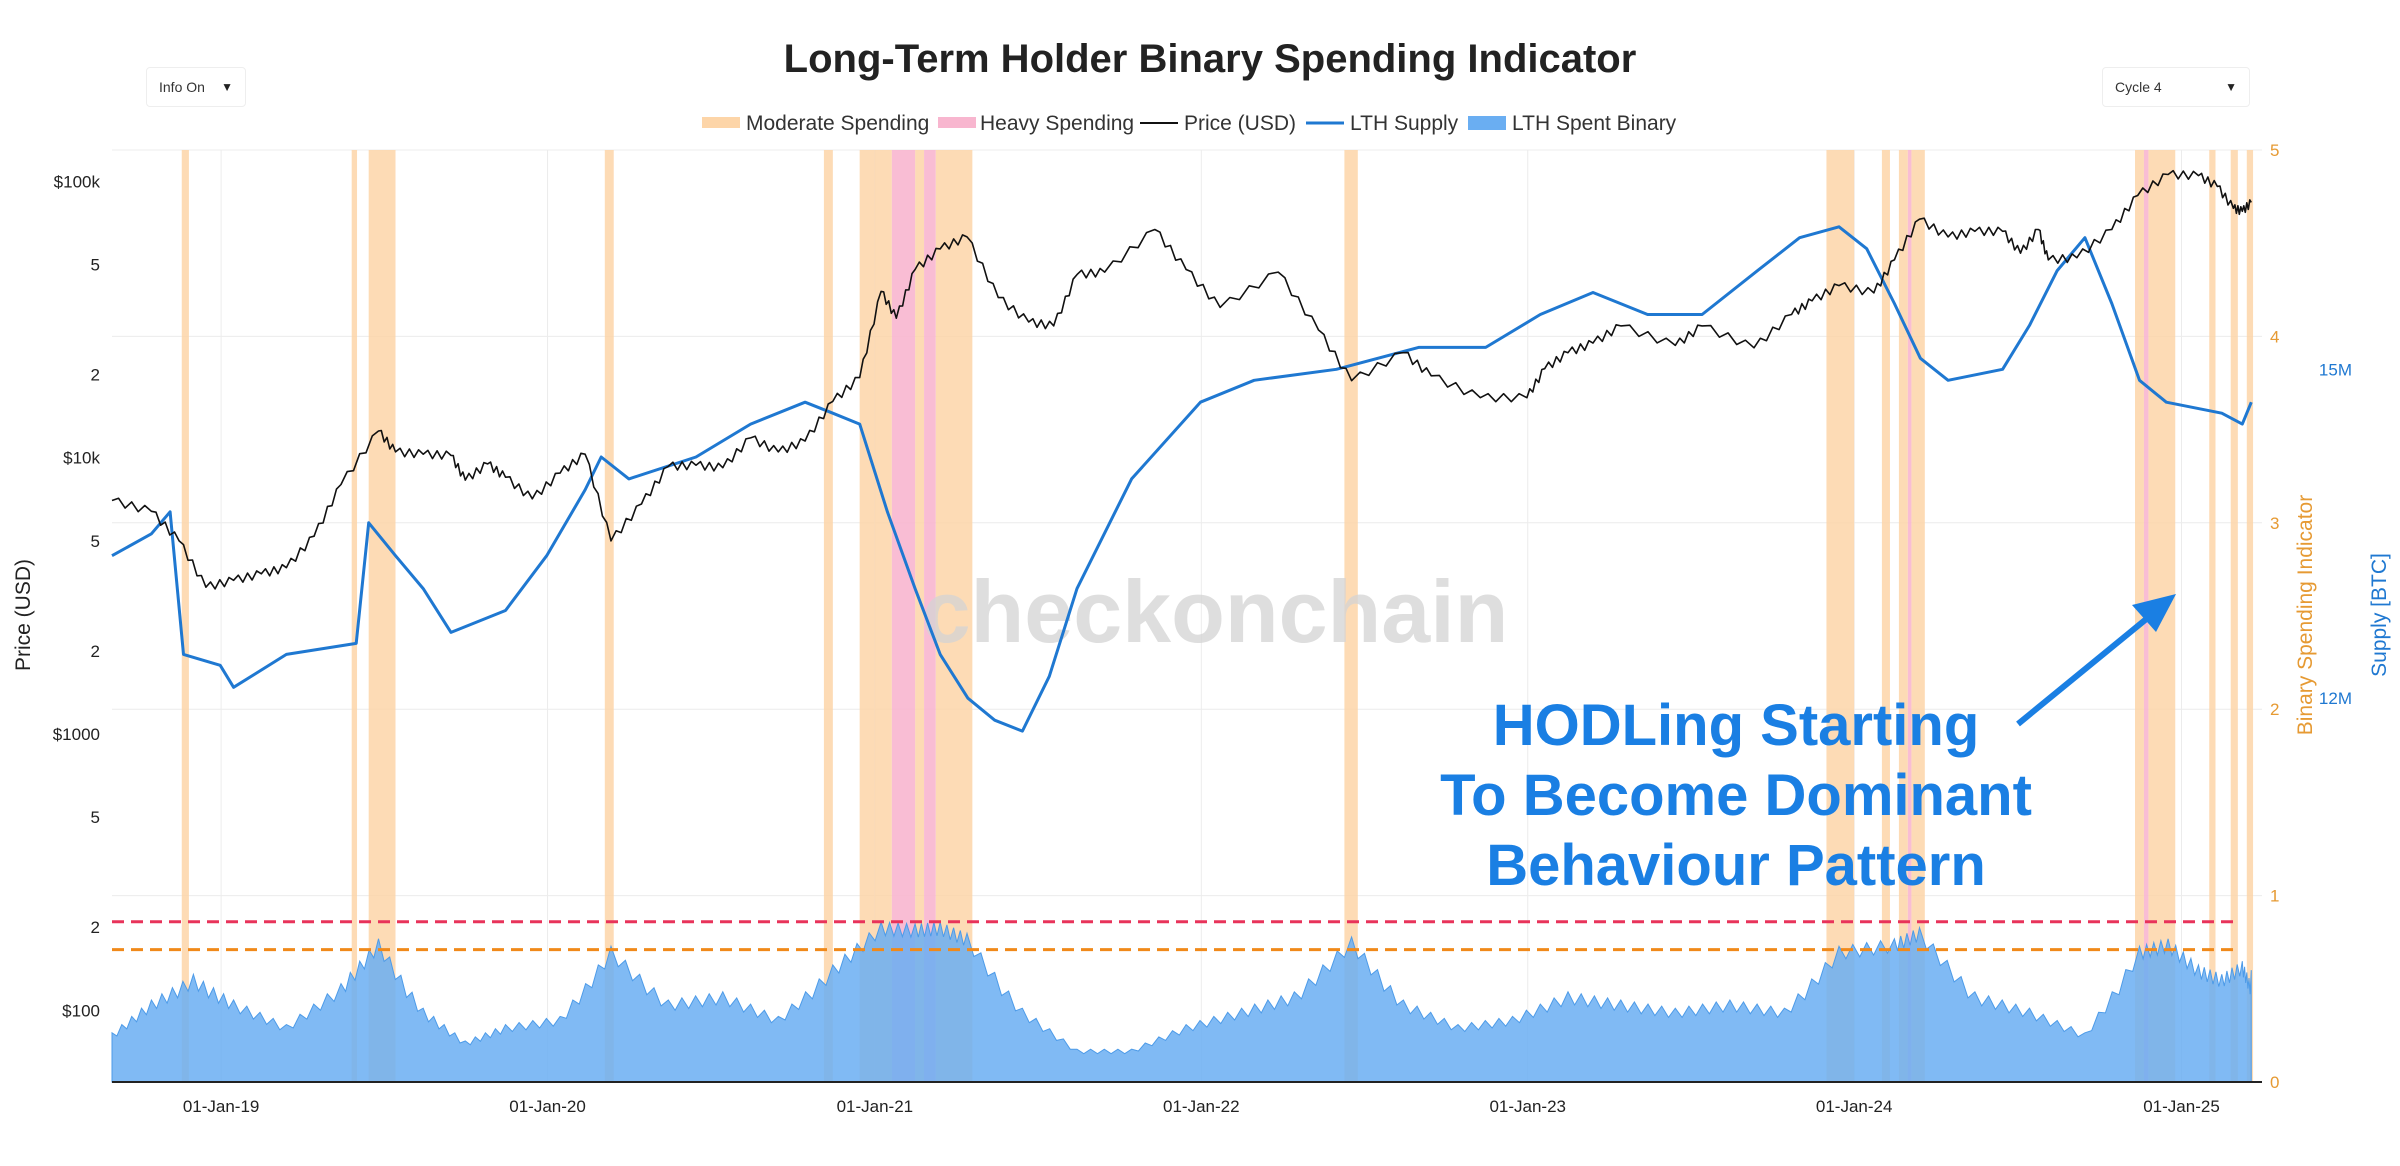 The image size is (2400, 1166). Describe the element at coordinates (2274, 896) in the screenshot. I see `right-binary-tick-label: 1` at that location.